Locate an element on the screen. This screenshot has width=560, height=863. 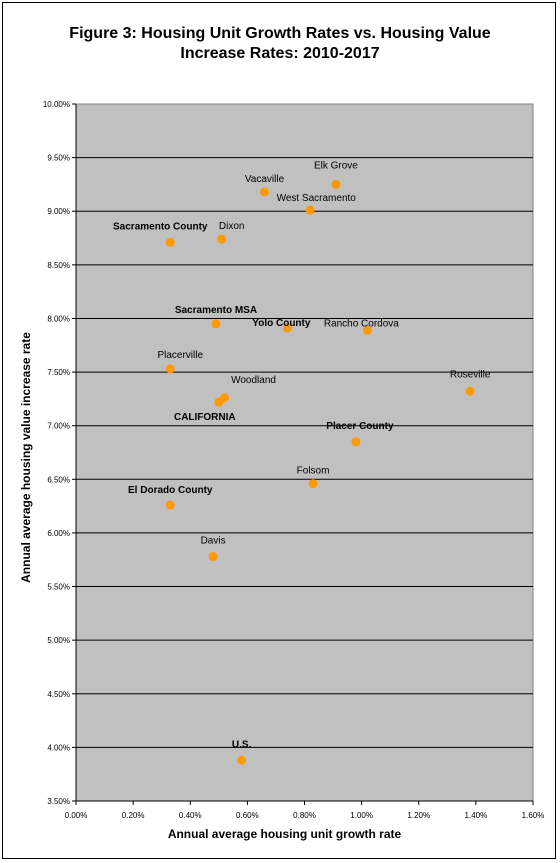
chart-title-line-2: Increase Rates: 2010-2017 is located at coordinates (280, 53).